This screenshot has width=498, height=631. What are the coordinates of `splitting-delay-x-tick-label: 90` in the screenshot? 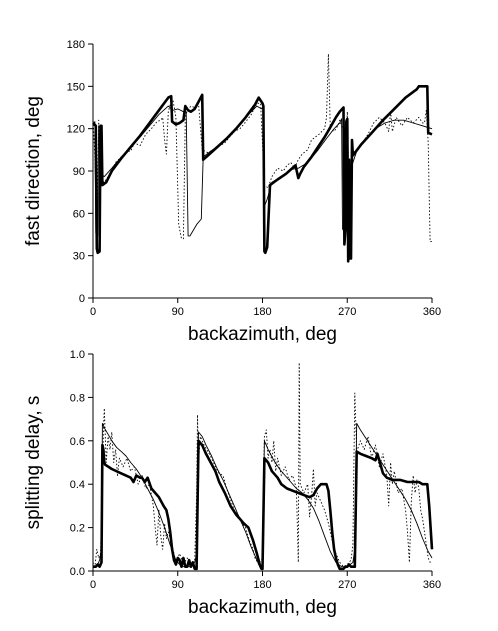 It's located at (178, 585).